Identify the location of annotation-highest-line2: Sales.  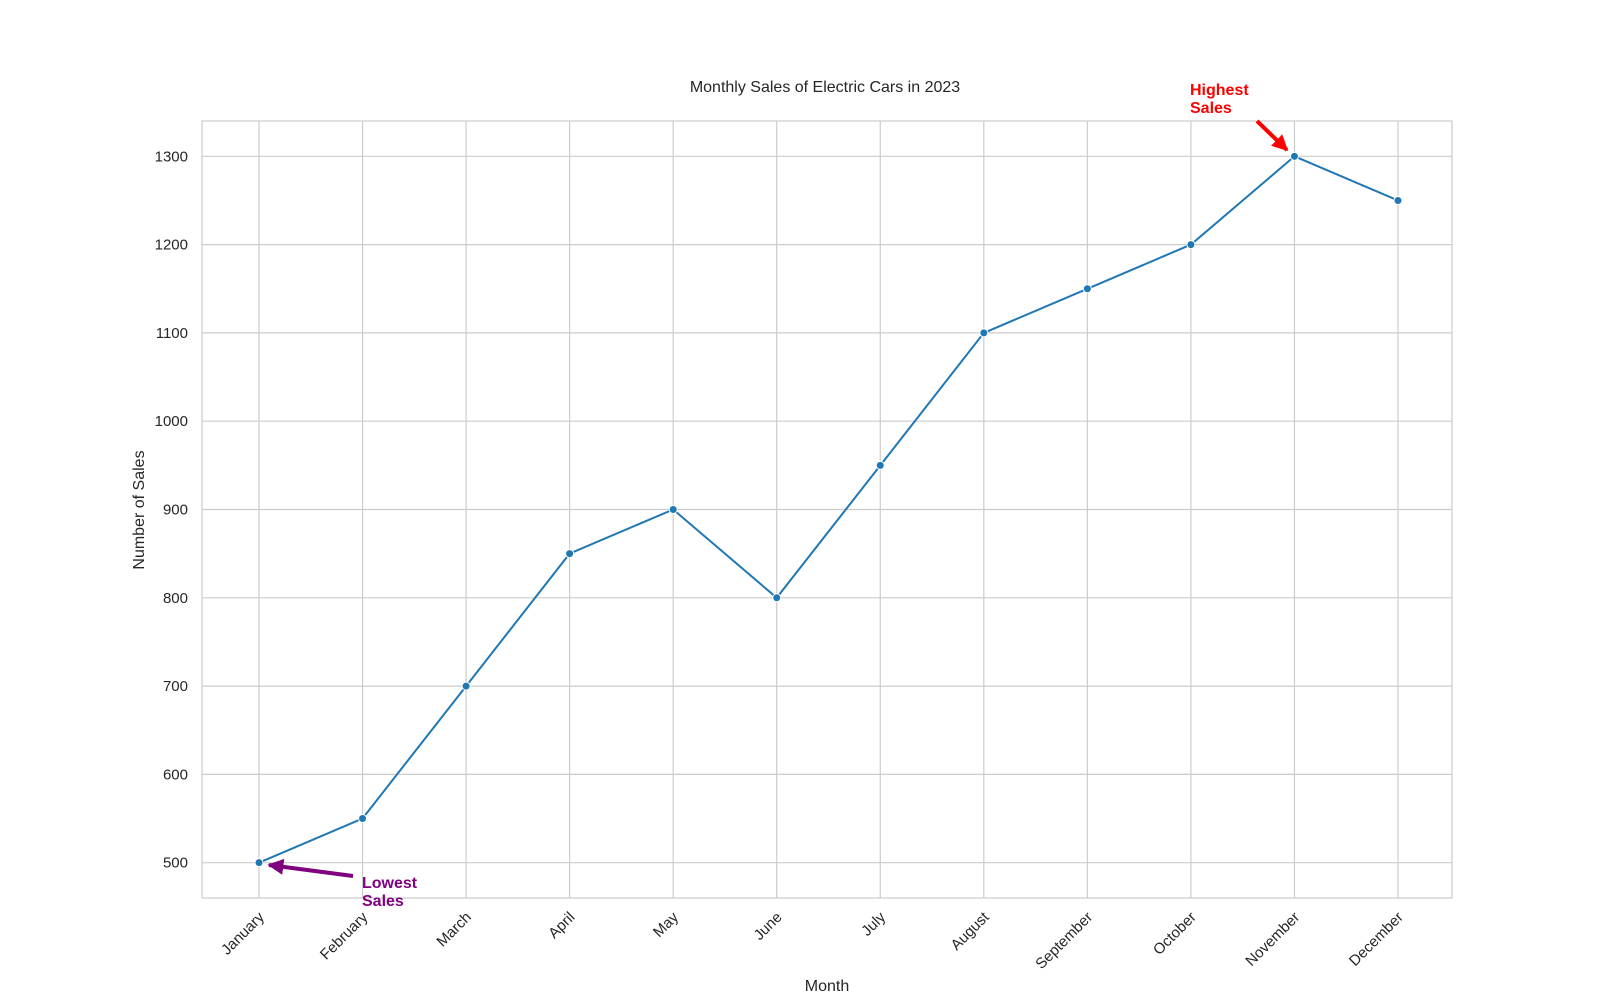
(1211, 108).